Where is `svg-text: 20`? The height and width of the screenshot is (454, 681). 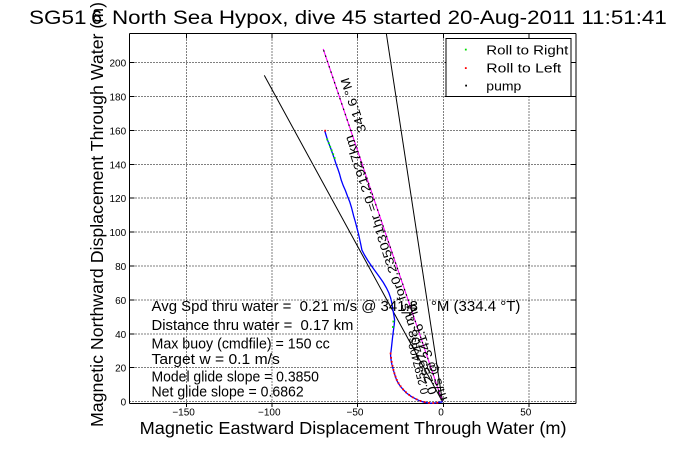
svg-text: 20 is located at coordinates (121, 369).